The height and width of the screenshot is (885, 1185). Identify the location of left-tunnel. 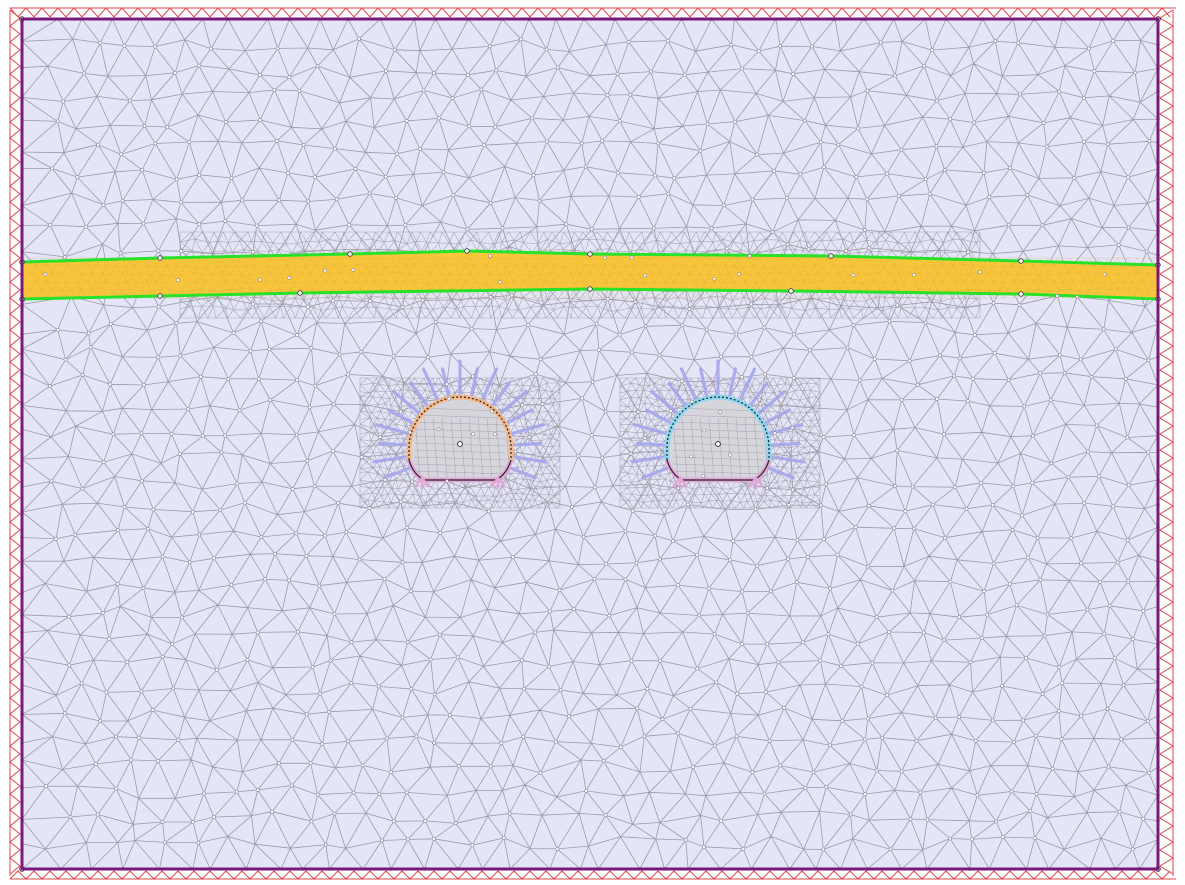
(460, 441).